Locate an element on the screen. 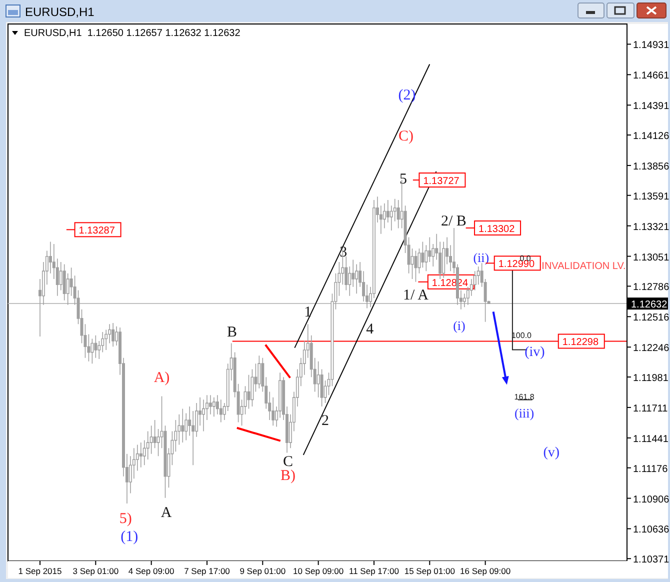 The width and height of the screenshot is (670, 582). y-tick-label: 1.13591 is located at coordinates (651, 196).